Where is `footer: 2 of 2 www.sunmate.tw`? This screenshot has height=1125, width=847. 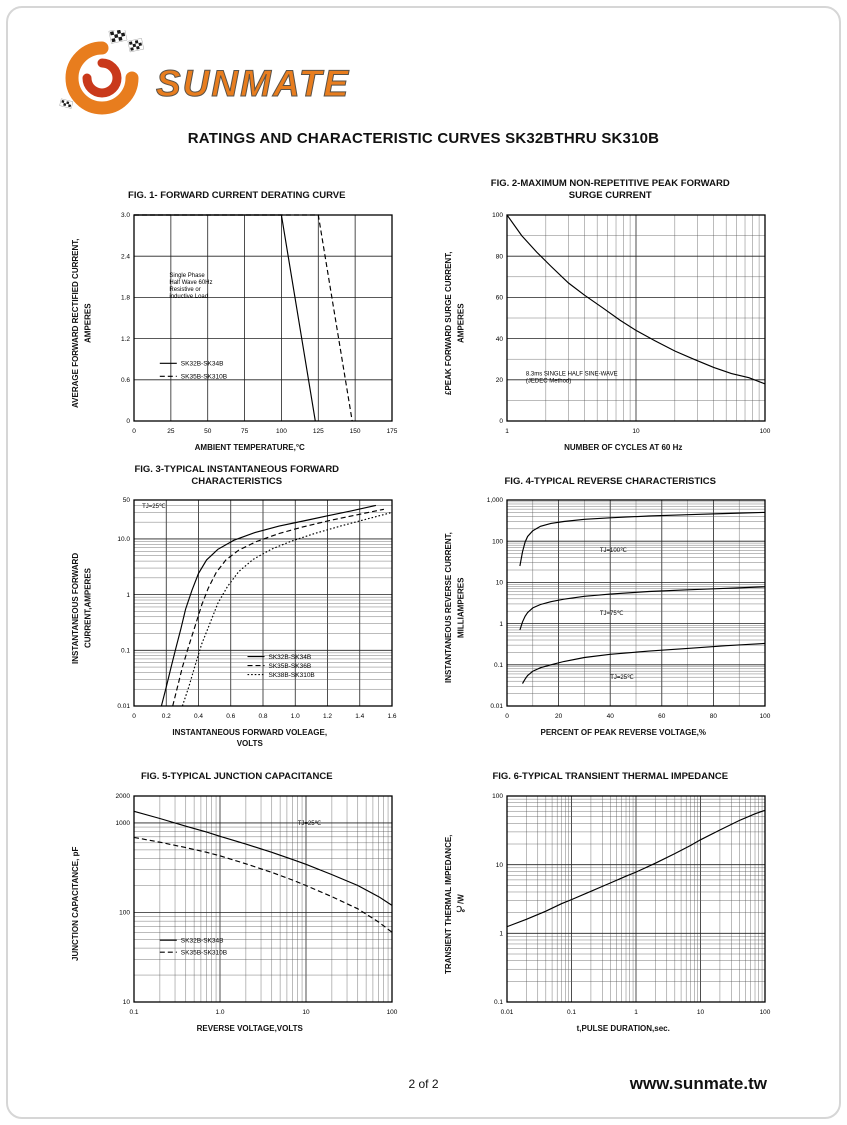 footer: 2 of 2 www.sunmate.tw is located at coordinates (423, 1086).